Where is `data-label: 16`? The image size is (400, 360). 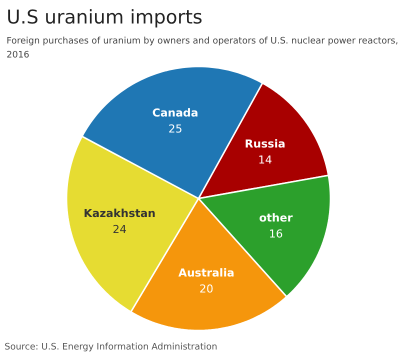
data-label: 16 is located at coordinates (275, 234).